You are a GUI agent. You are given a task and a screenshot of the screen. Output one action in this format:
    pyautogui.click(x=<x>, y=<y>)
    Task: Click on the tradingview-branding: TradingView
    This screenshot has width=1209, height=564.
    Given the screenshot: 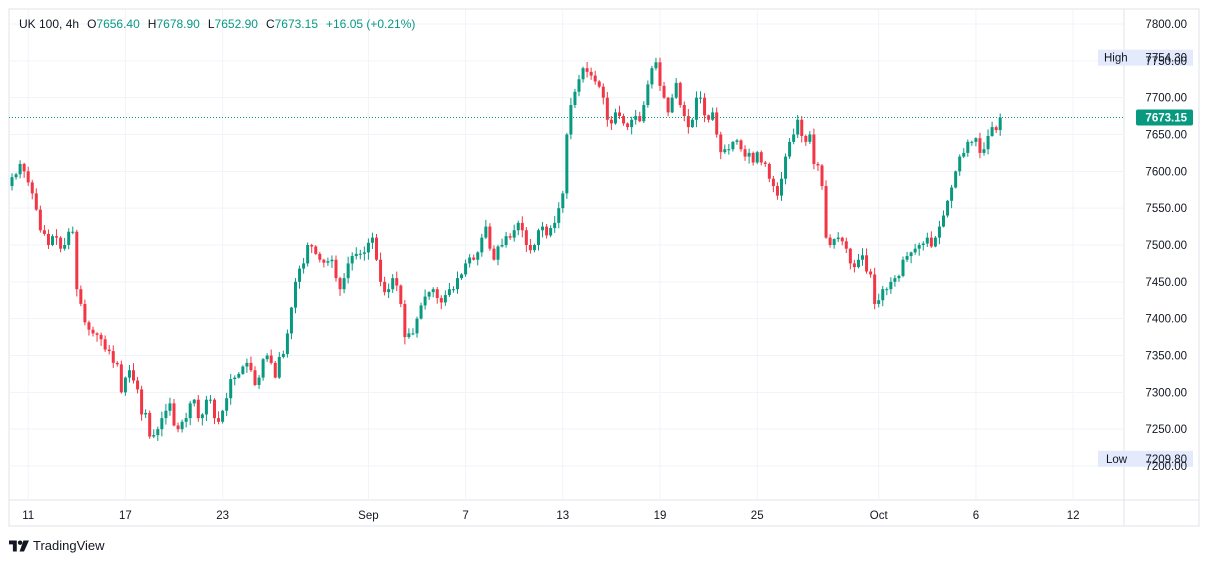 What is the action you would take?
    pyautogui.click(x=57, y=545)
    